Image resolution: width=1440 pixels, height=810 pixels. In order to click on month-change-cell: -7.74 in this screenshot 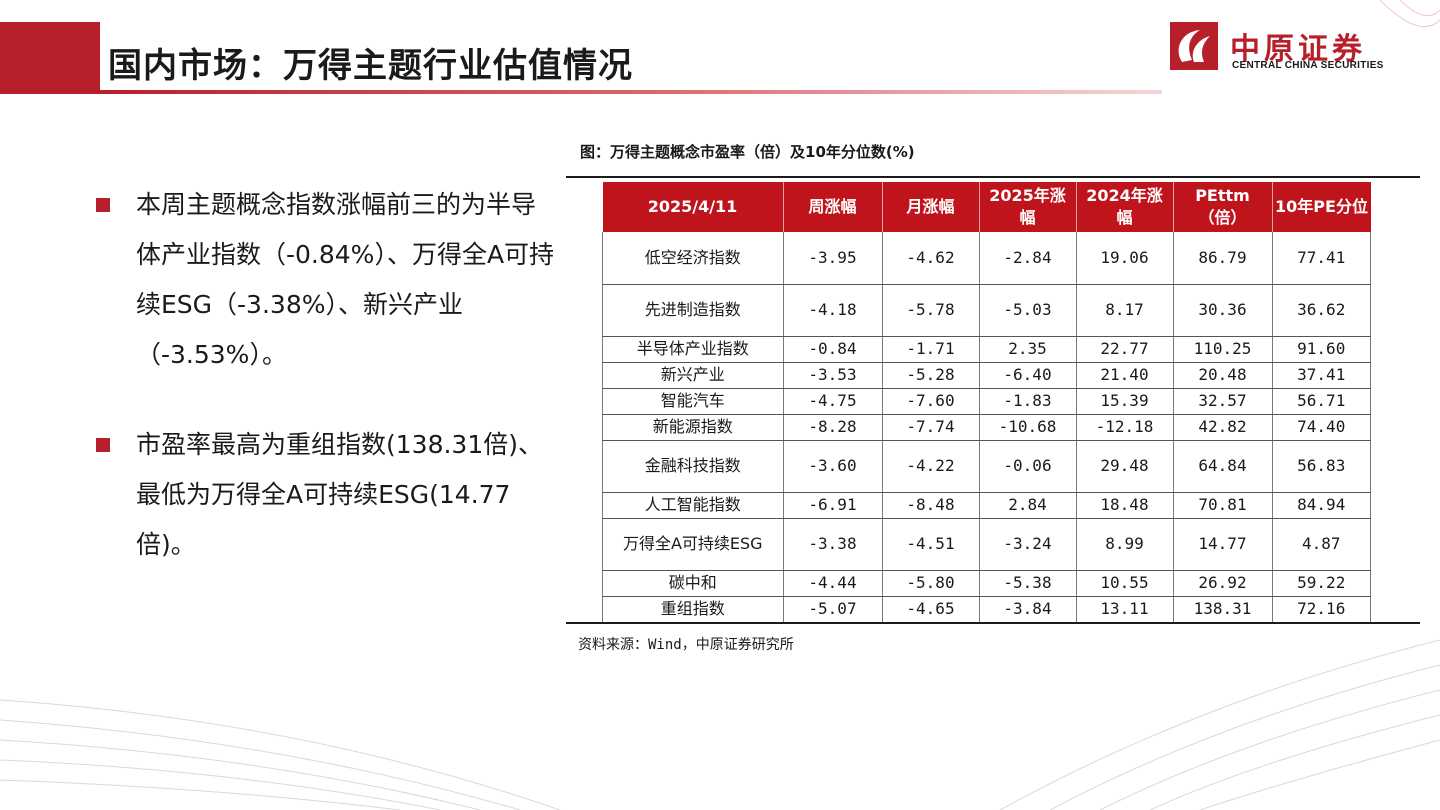, I will do `click(931, 427)`.